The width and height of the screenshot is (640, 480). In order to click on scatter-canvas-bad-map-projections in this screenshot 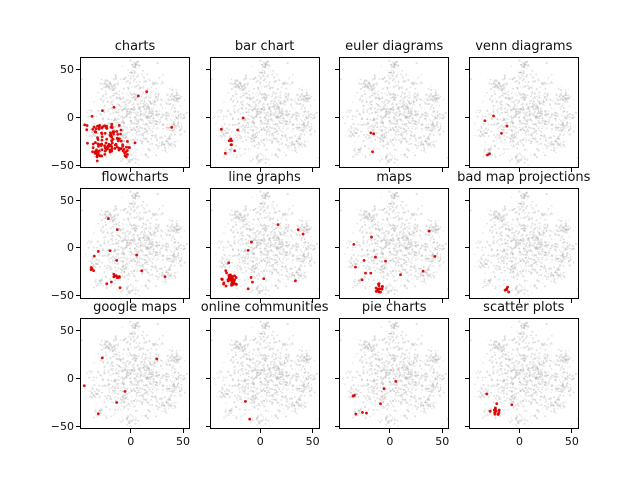, I will do `click(523, 243)`.